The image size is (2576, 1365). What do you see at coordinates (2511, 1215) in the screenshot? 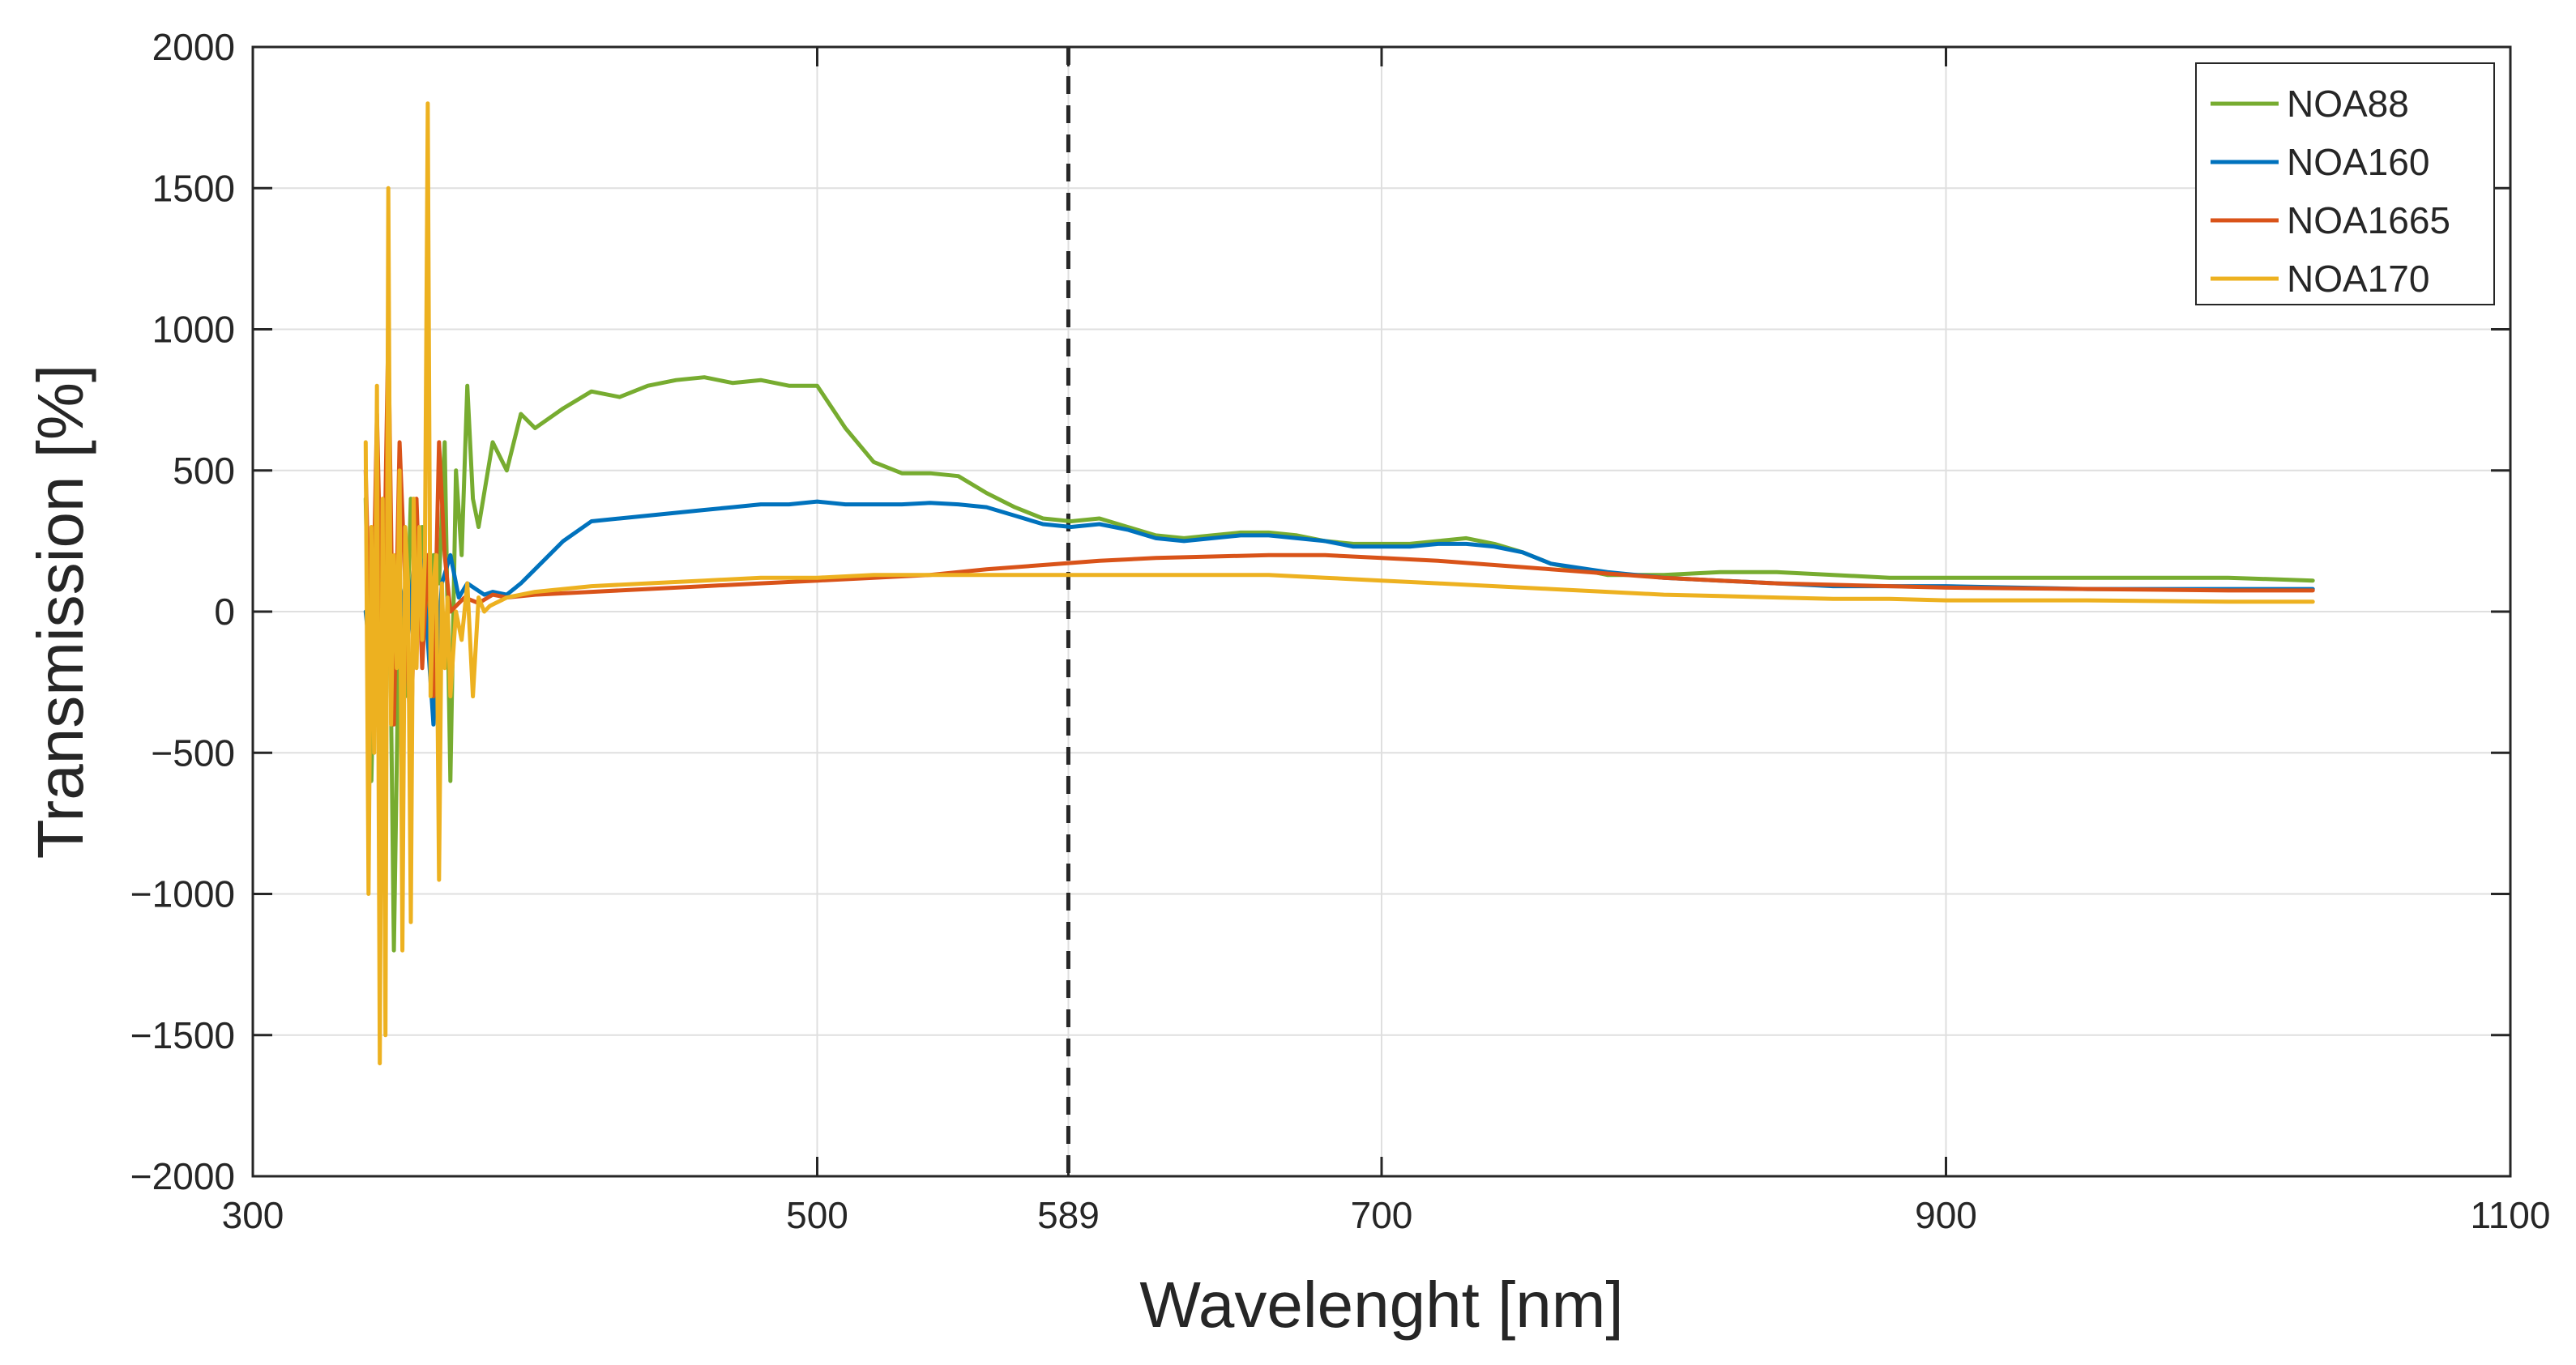
I see `x-tick-label: 1100` at bounding box center [2511, 1215].